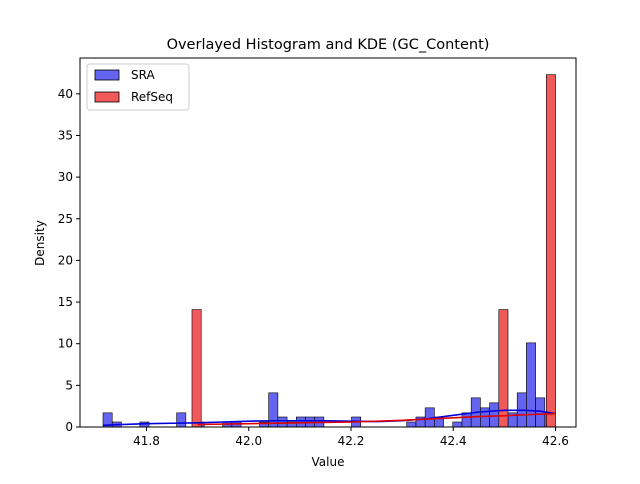 This screenshot has width=640, height=484. Describe the element at coordinates (152, 97) in the screenshot. I see `legend-label-refseq: RefSeq` at that location.